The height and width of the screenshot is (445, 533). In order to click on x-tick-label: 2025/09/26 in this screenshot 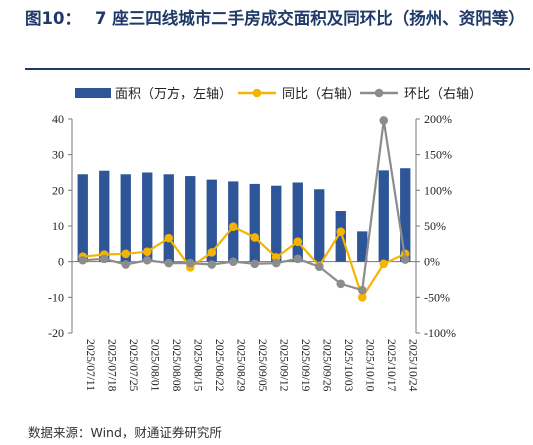, I will do `click(326, 365)`.